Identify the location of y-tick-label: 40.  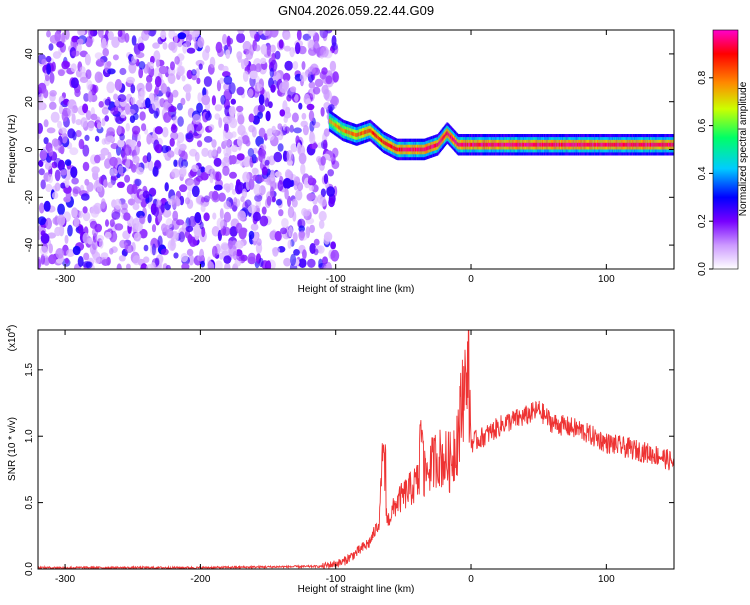
(29, 54).